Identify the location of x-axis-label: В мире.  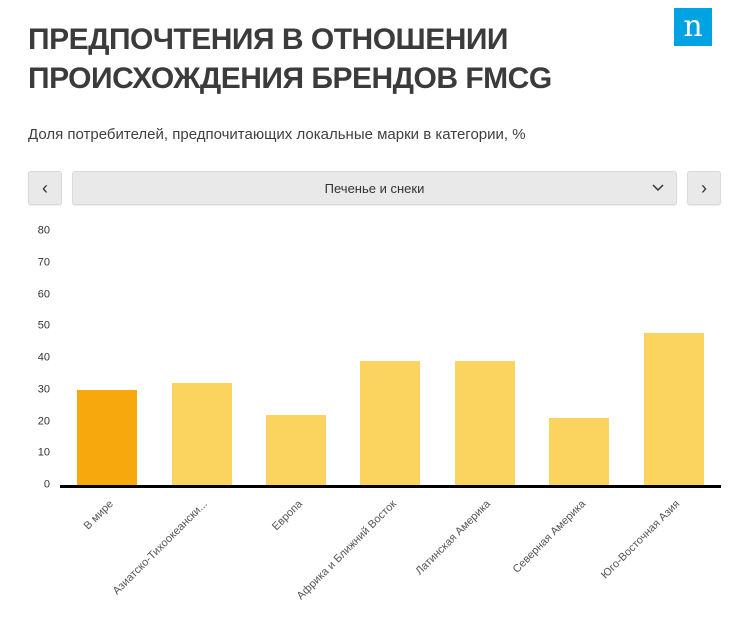
(98, 515).